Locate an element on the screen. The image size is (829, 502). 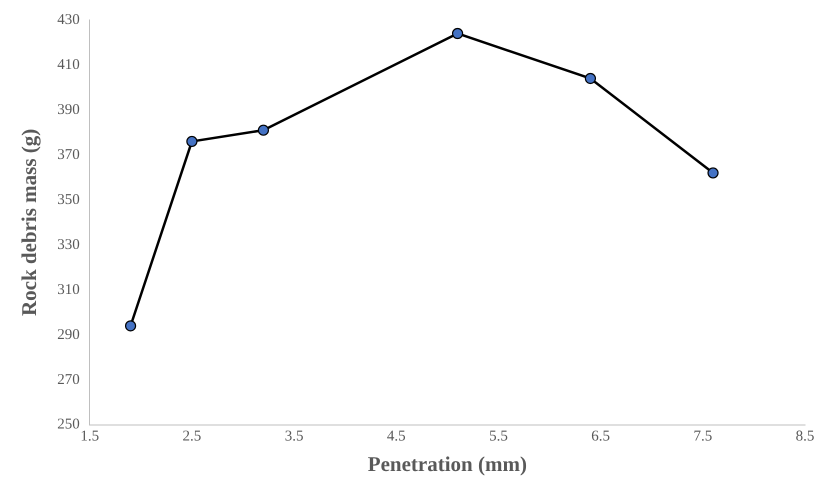
y-tick-label: 350 is located at coordinates (68, 200).